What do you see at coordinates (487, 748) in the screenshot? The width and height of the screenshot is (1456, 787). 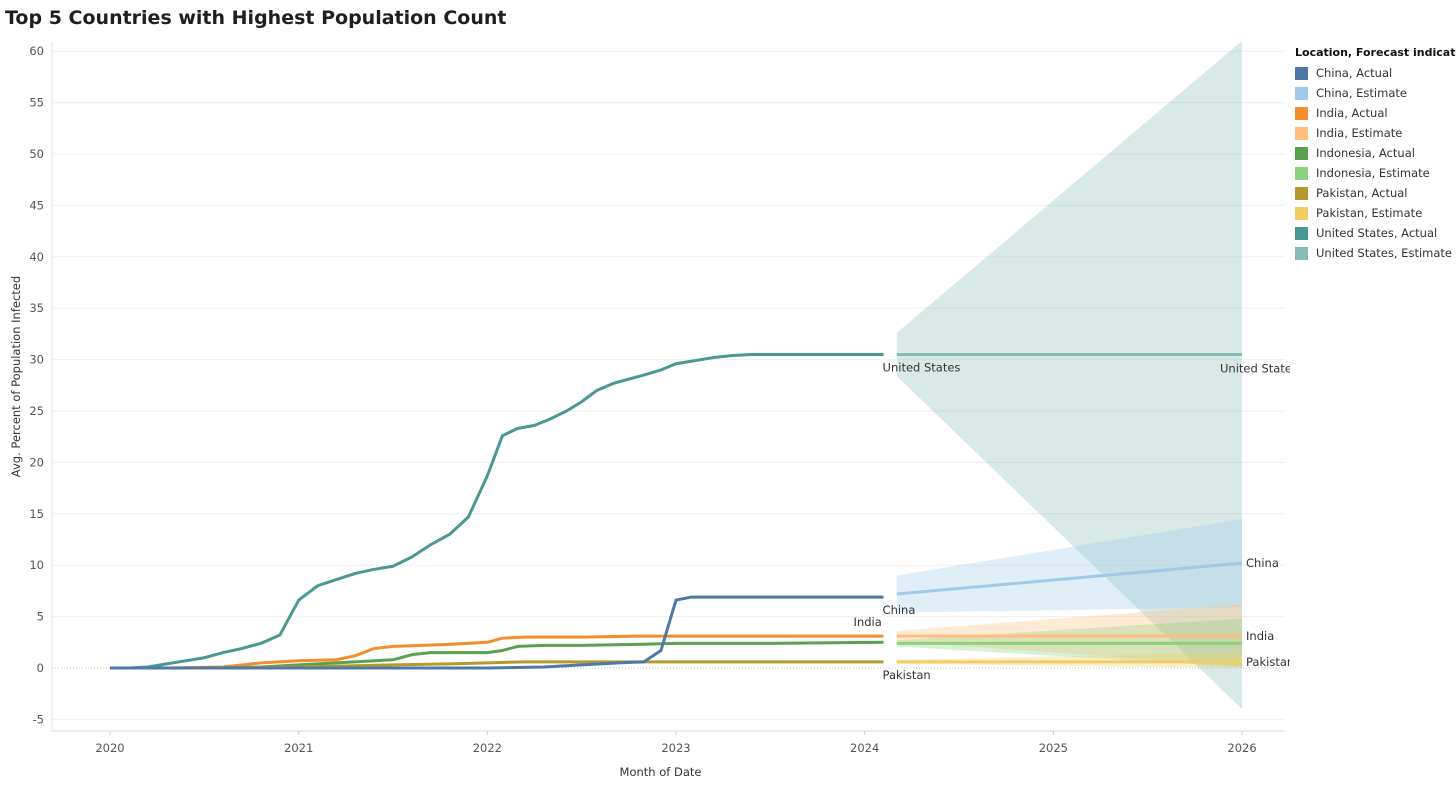 I see `x-tick-label: 2022` at bounding box center [487, 748].